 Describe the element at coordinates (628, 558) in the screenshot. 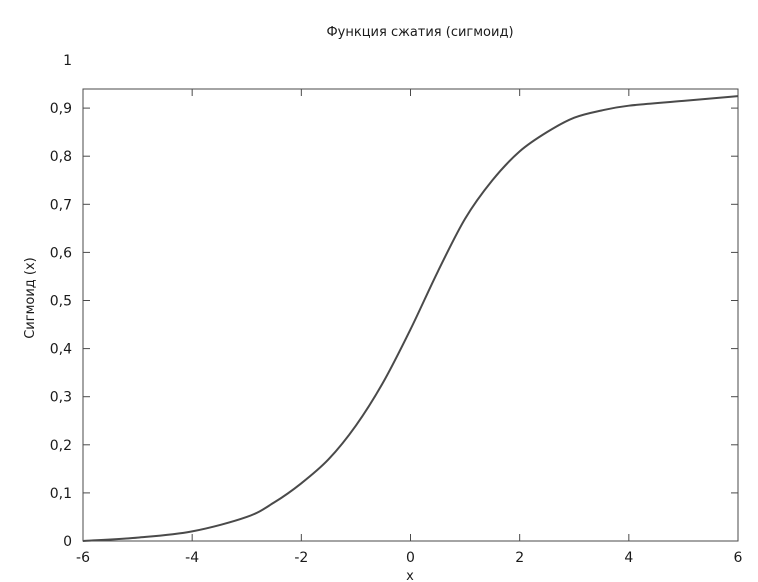

I see `x-tick-label: 4` at that location.